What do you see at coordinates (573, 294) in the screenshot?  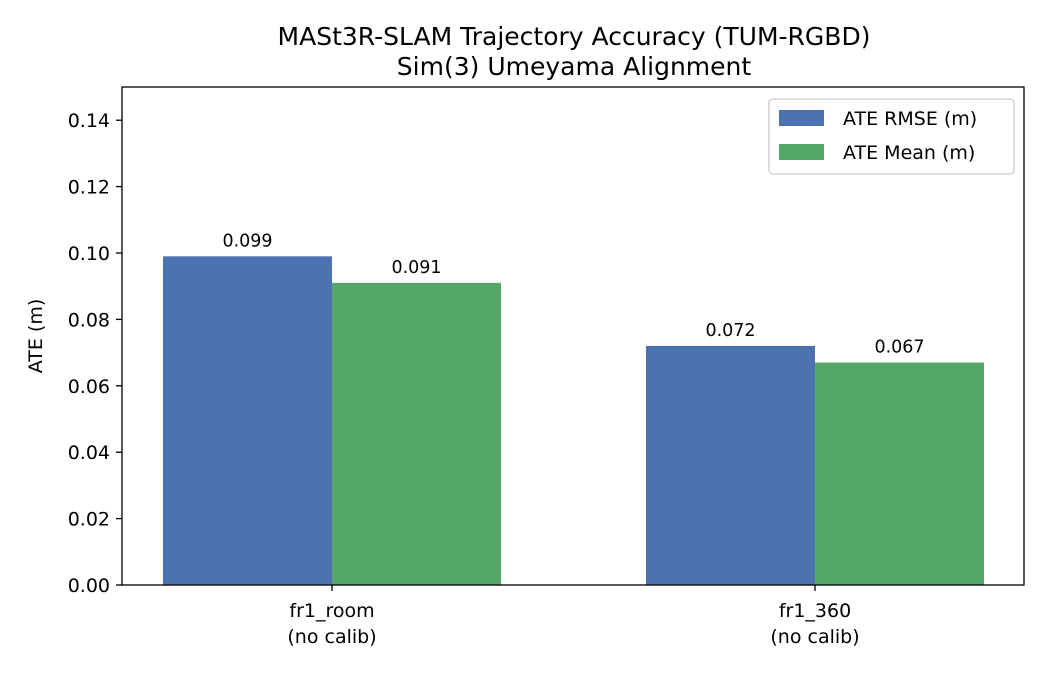 I see `data-labels-layer: 0.099 0.072 0.091 0.067` at bounding box center [573, 294].